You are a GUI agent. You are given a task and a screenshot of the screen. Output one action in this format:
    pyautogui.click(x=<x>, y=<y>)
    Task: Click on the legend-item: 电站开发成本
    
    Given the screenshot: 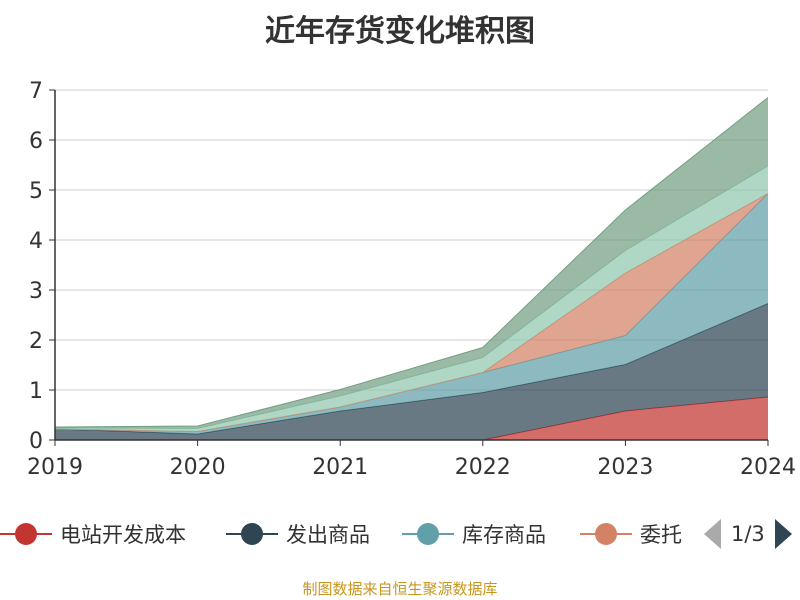 What is the action you would take?
    pyautogui.click(x=93, y=534)
    